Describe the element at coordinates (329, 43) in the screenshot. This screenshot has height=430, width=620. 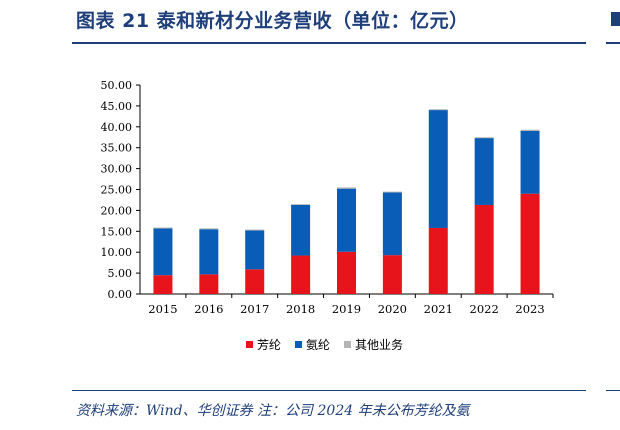
I see `title-rule` at that location.